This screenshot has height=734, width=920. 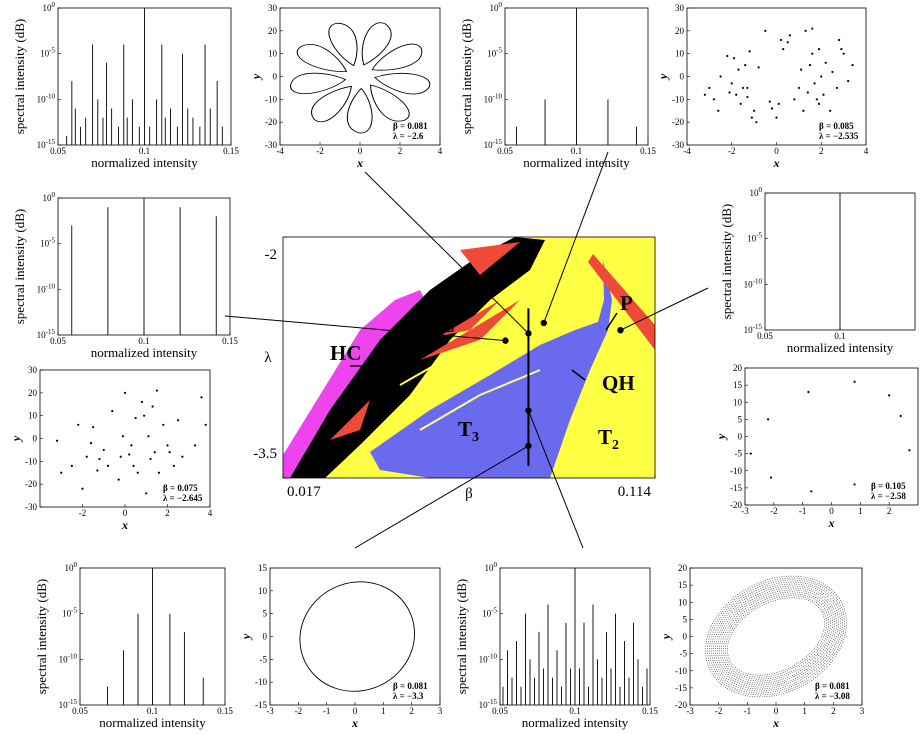 What do you see at coordinates (76, 565) in the screenshot?
I see `tick-exponent: 0` at bounding box center [76, 565].